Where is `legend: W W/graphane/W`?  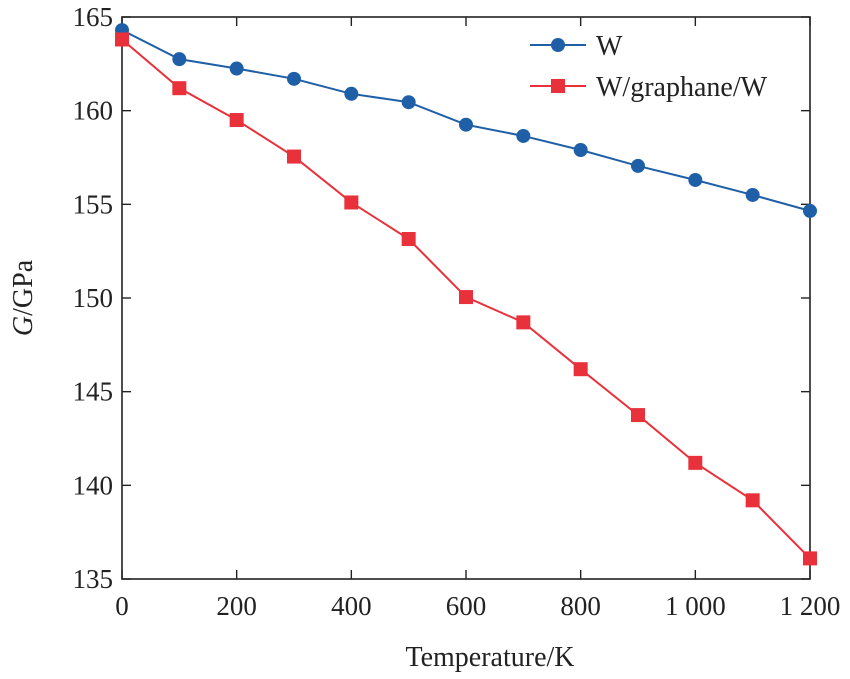
legend: W W/graphane/W is located at coordinates (649, 67).